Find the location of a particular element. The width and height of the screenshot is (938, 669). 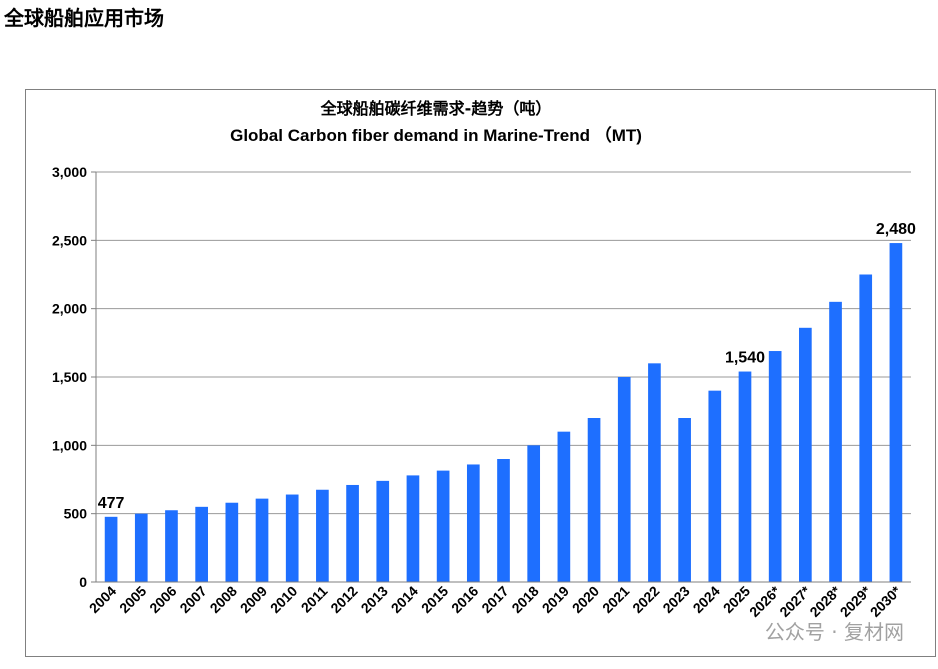

y-tick-label: 2,500 is located at coordinates (69, 240).